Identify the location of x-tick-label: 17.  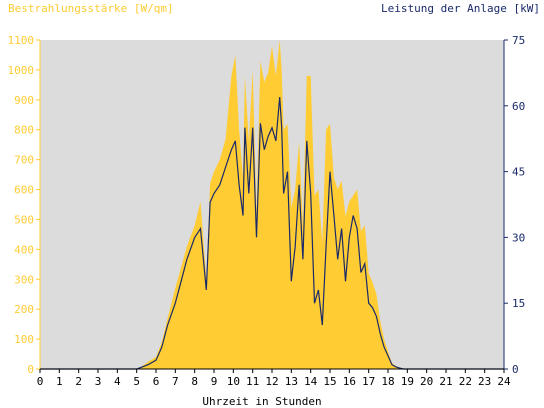
(368, 381).